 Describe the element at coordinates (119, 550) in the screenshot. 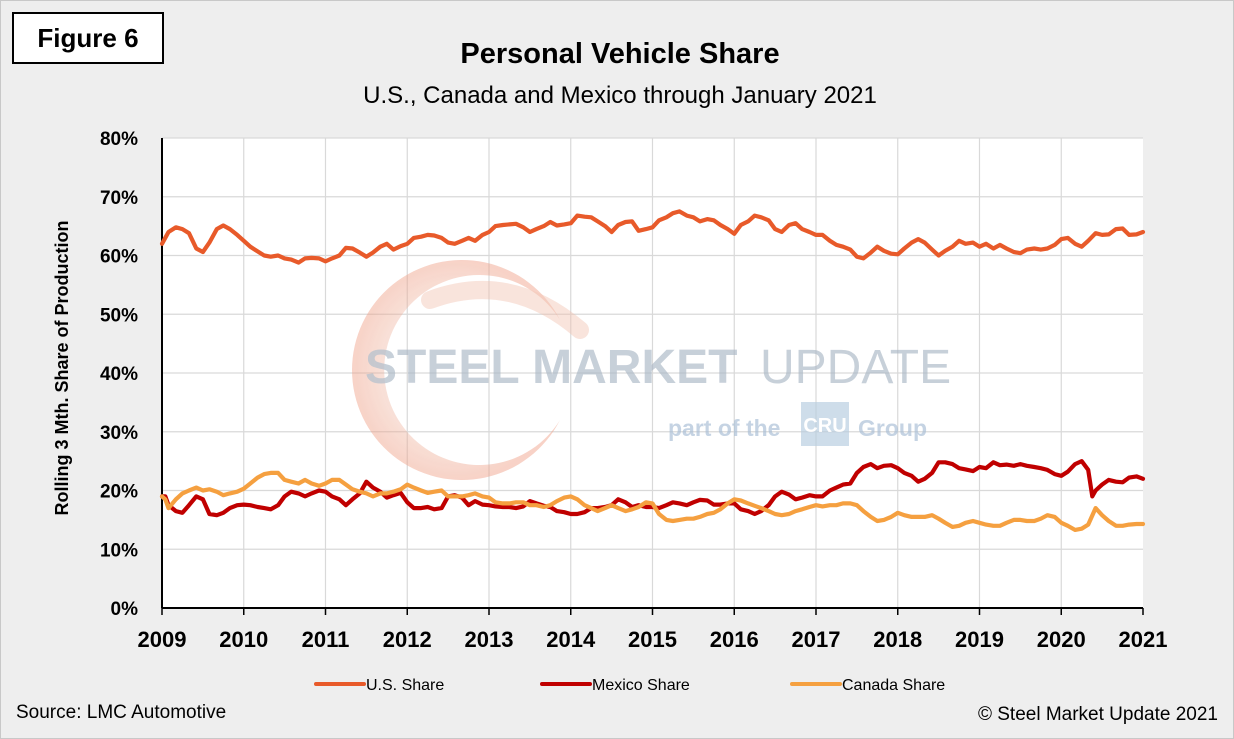

I see `y-tick-label: 10%` at that location.